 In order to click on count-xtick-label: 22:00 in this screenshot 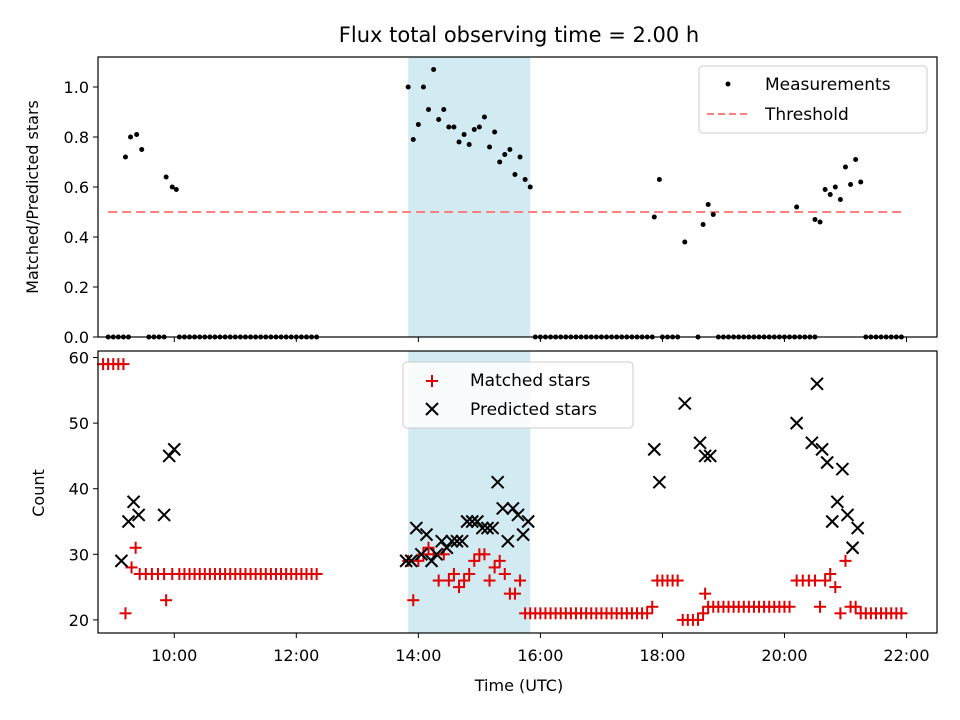, I will do `click(906, 655)`.